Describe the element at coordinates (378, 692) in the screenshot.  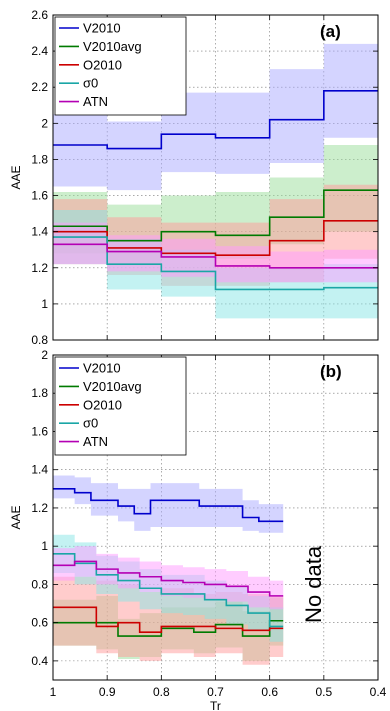
I see `x-tick-label: 0.4` at that location.